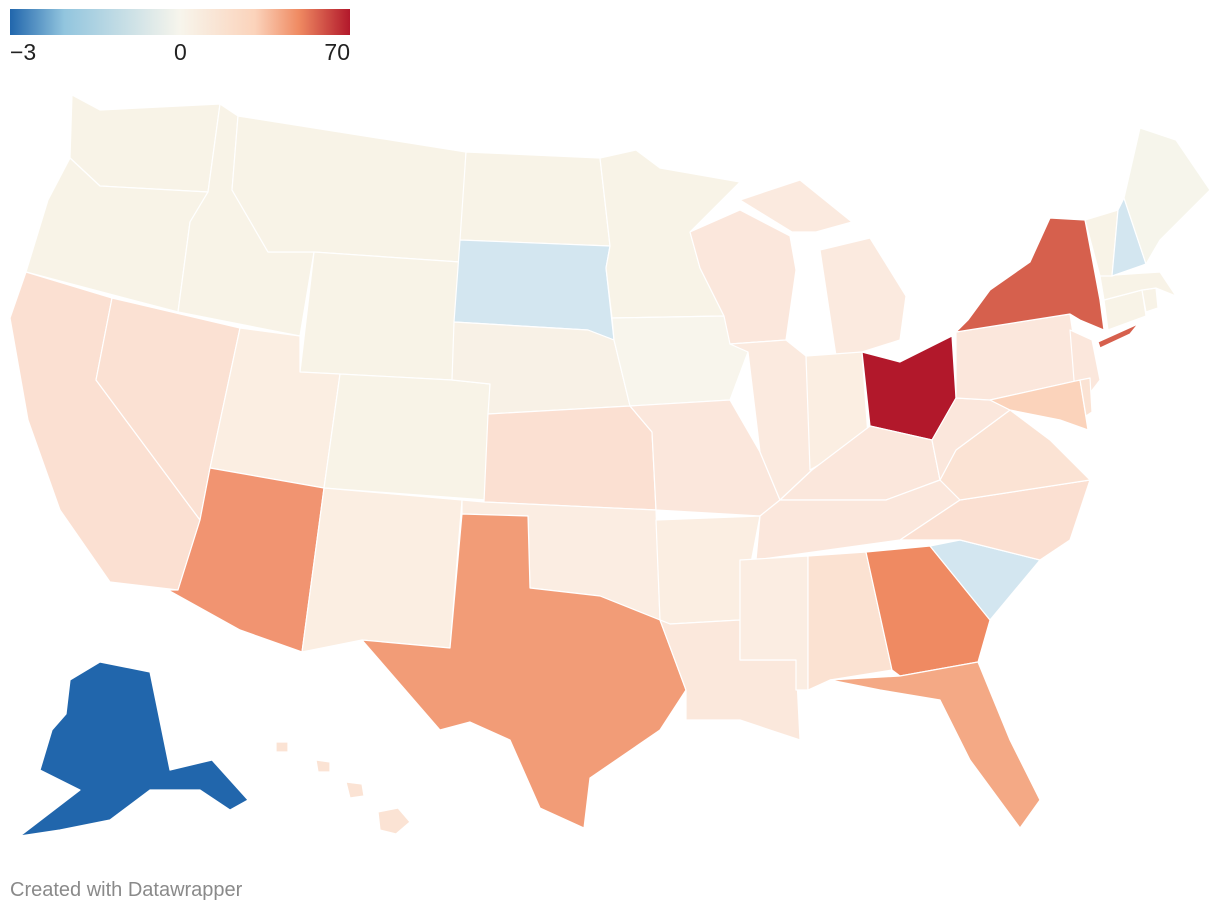 The height and width of the screenshot is (916, 1220). I want to click on legend-gradient-bar, so click(180, 22).